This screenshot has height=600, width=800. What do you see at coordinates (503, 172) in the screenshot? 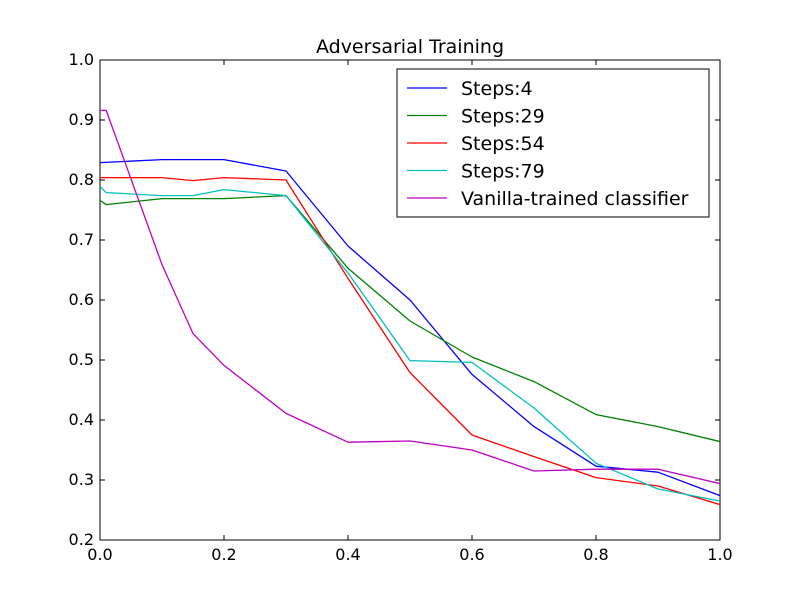
I see `legend-label: Steps:79` at bounding box center [503, 172].